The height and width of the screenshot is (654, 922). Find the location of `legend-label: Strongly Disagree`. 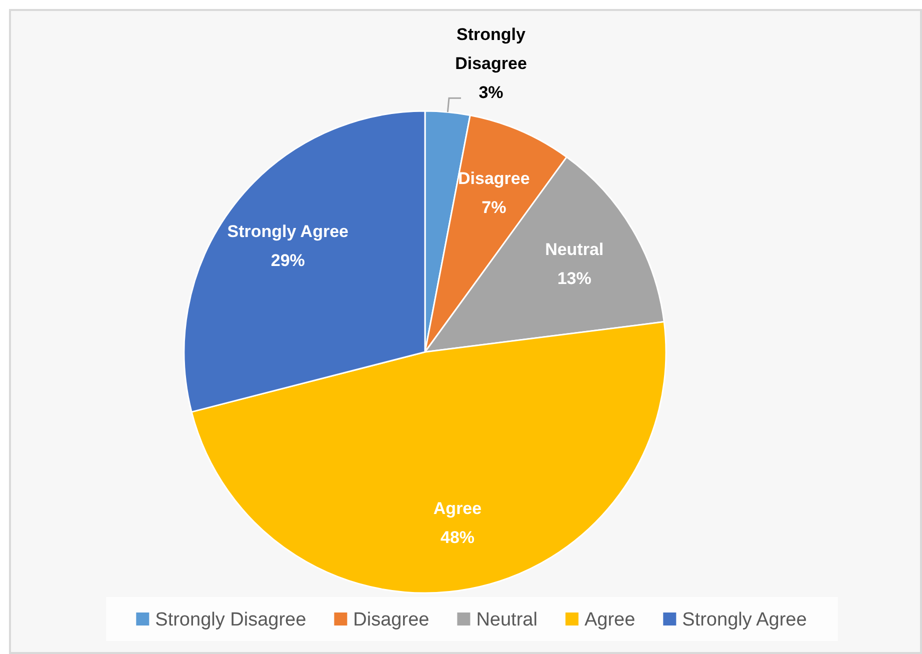

legend-label: Strongly Disagree is located at coordinates (230, 620).